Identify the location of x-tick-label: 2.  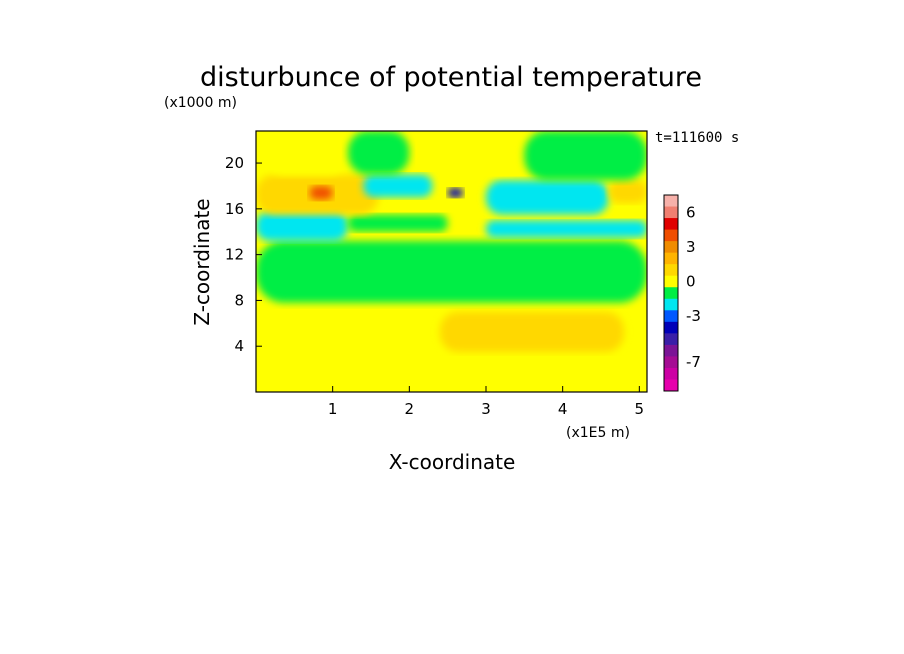
(410, 409).